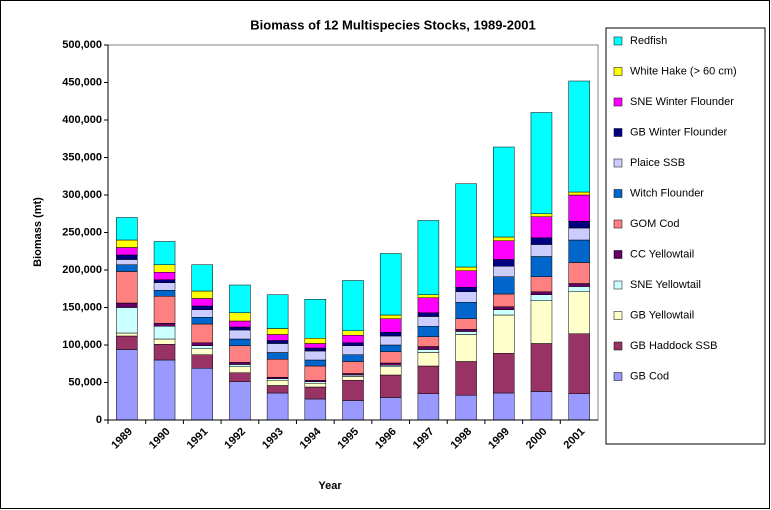  Describe the element at coordinates (330, 486) in the screenshot. I see `x-axis-label: Year` at that location.